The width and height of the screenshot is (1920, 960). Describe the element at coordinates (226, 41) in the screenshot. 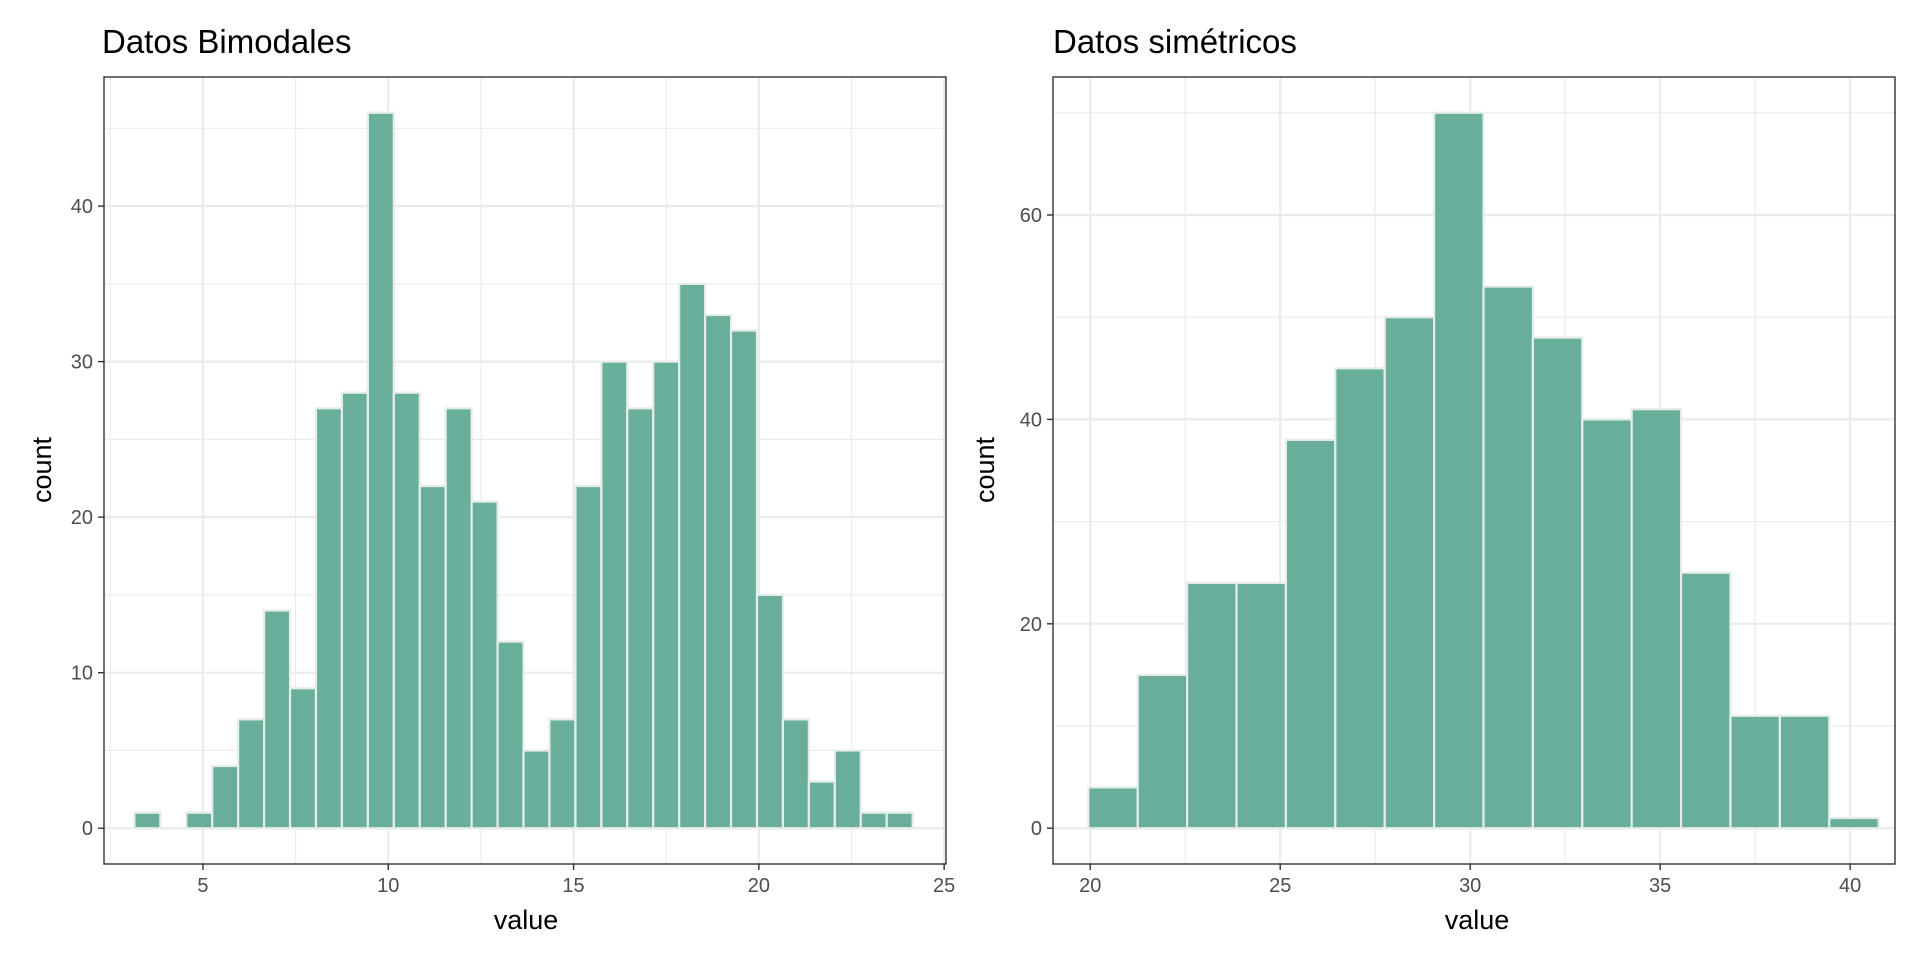

I see `chart-title: Datos Bimodales` at that location.